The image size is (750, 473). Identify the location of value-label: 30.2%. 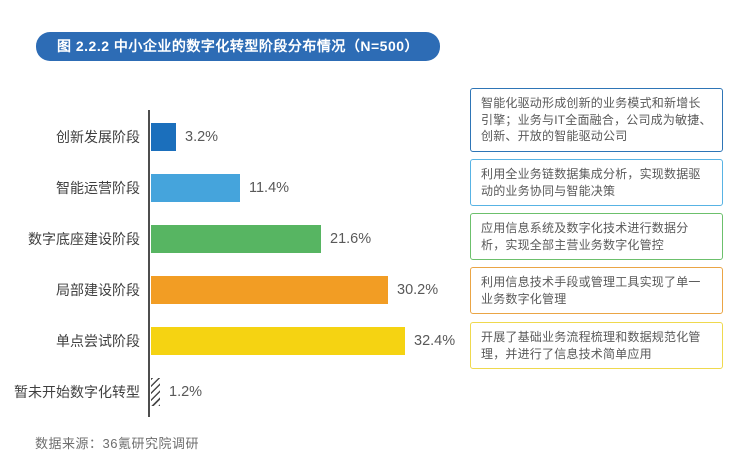
(418, 290).